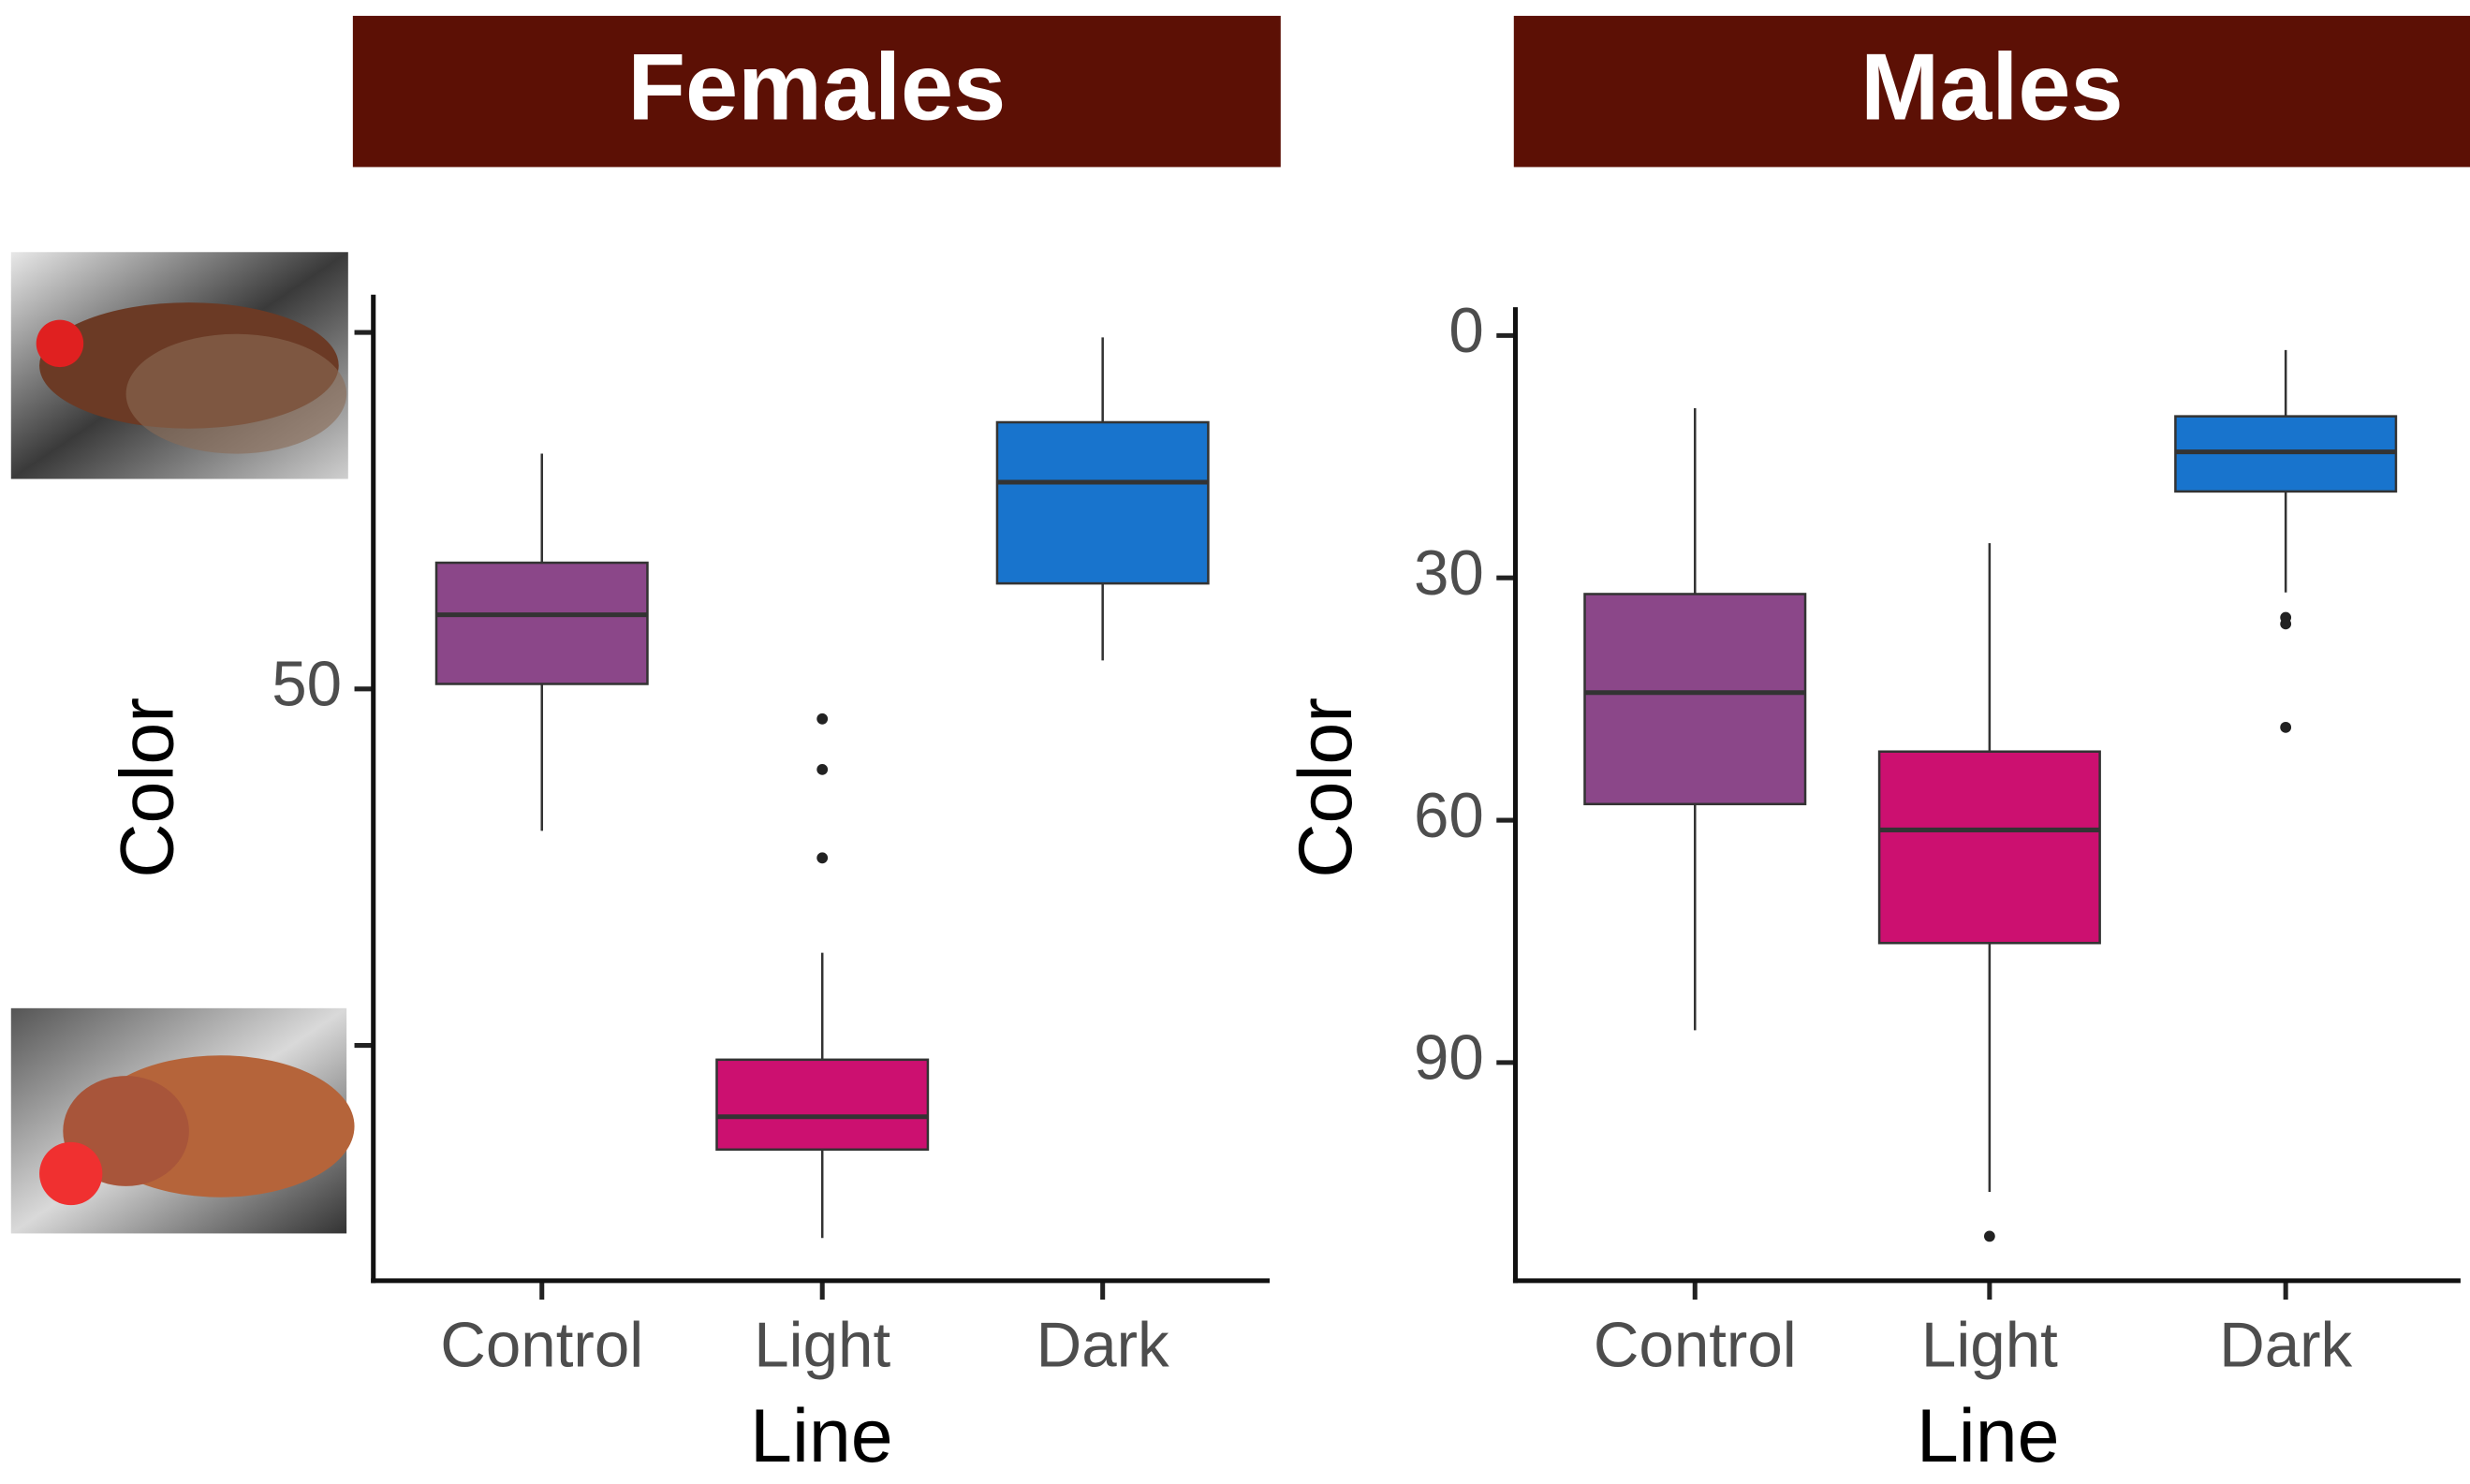 The height and width of the screenshot is (1484, 2470). I want to click on y-tick-label: 90, so click(1449, 1058).